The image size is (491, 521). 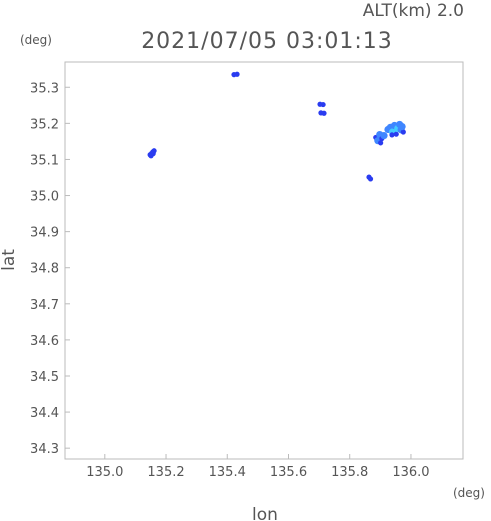 What do you see at coordinates (44, 269) in the screenshot?
I see `y-tick-label: 34.8` at bounding box center [44, 269].